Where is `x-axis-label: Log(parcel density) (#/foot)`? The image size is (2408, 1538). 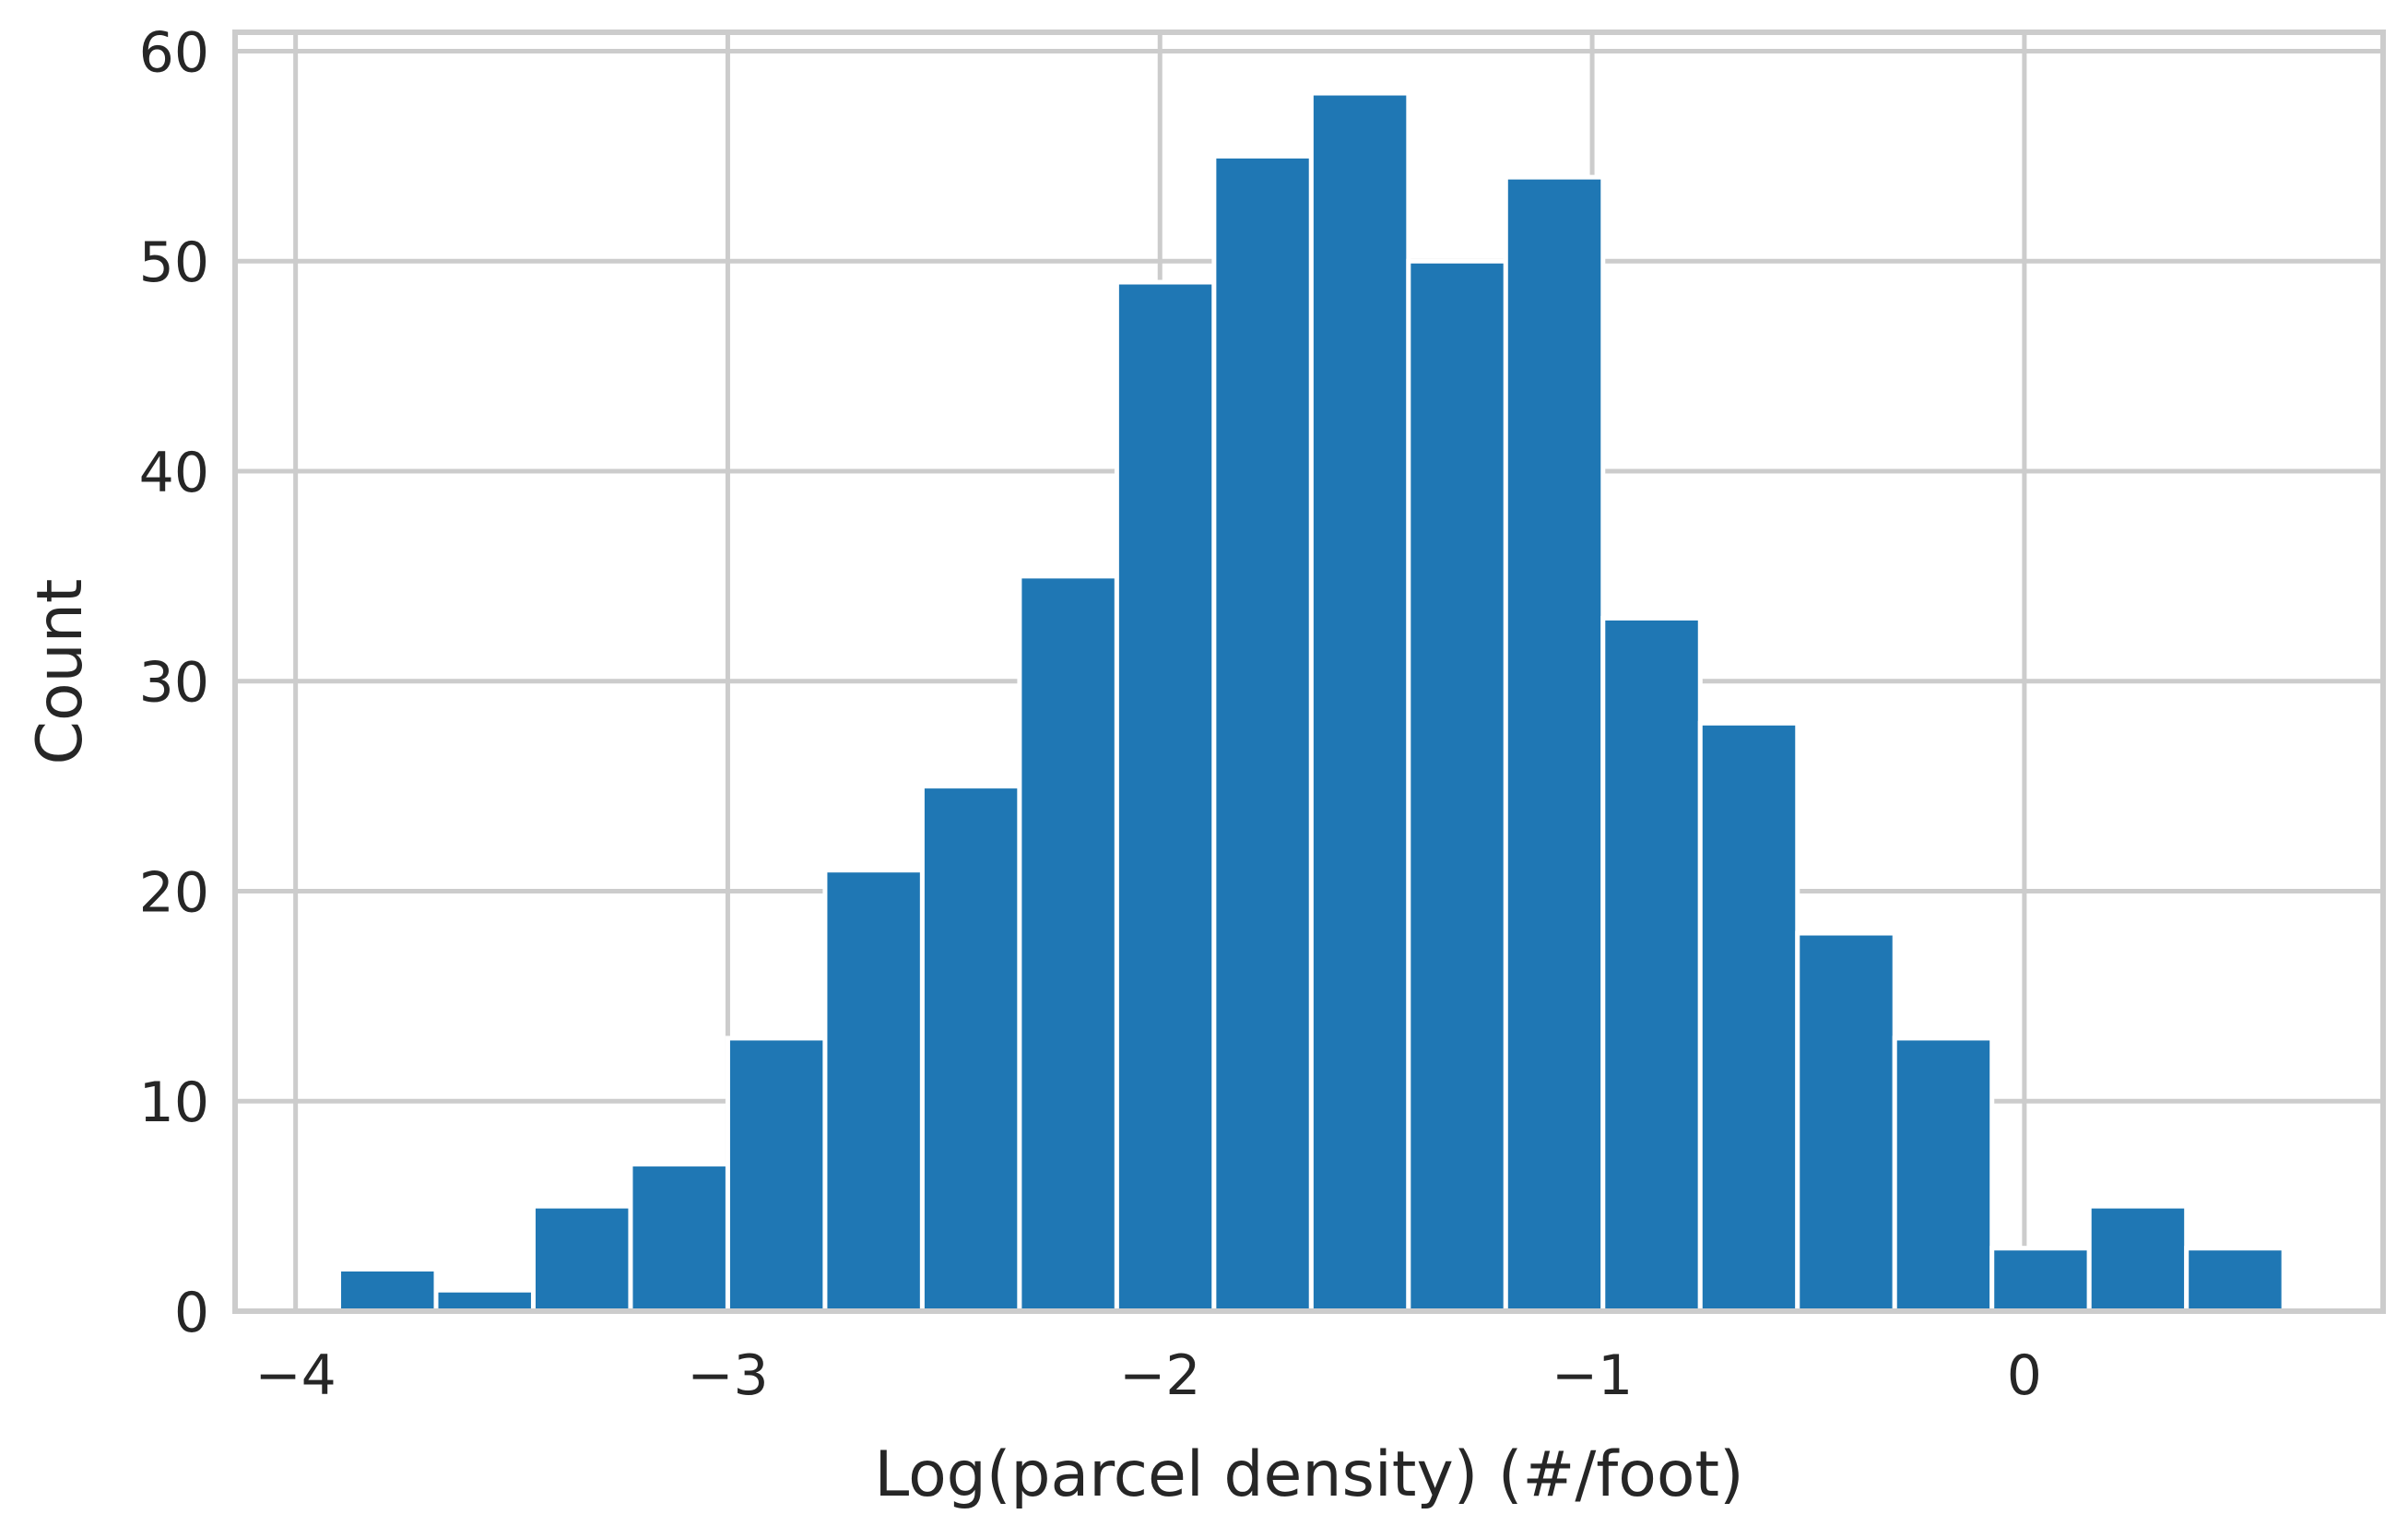
x-axis-label: Log(parcel density) (#/foot) is located at coordinates (1308, 1475).